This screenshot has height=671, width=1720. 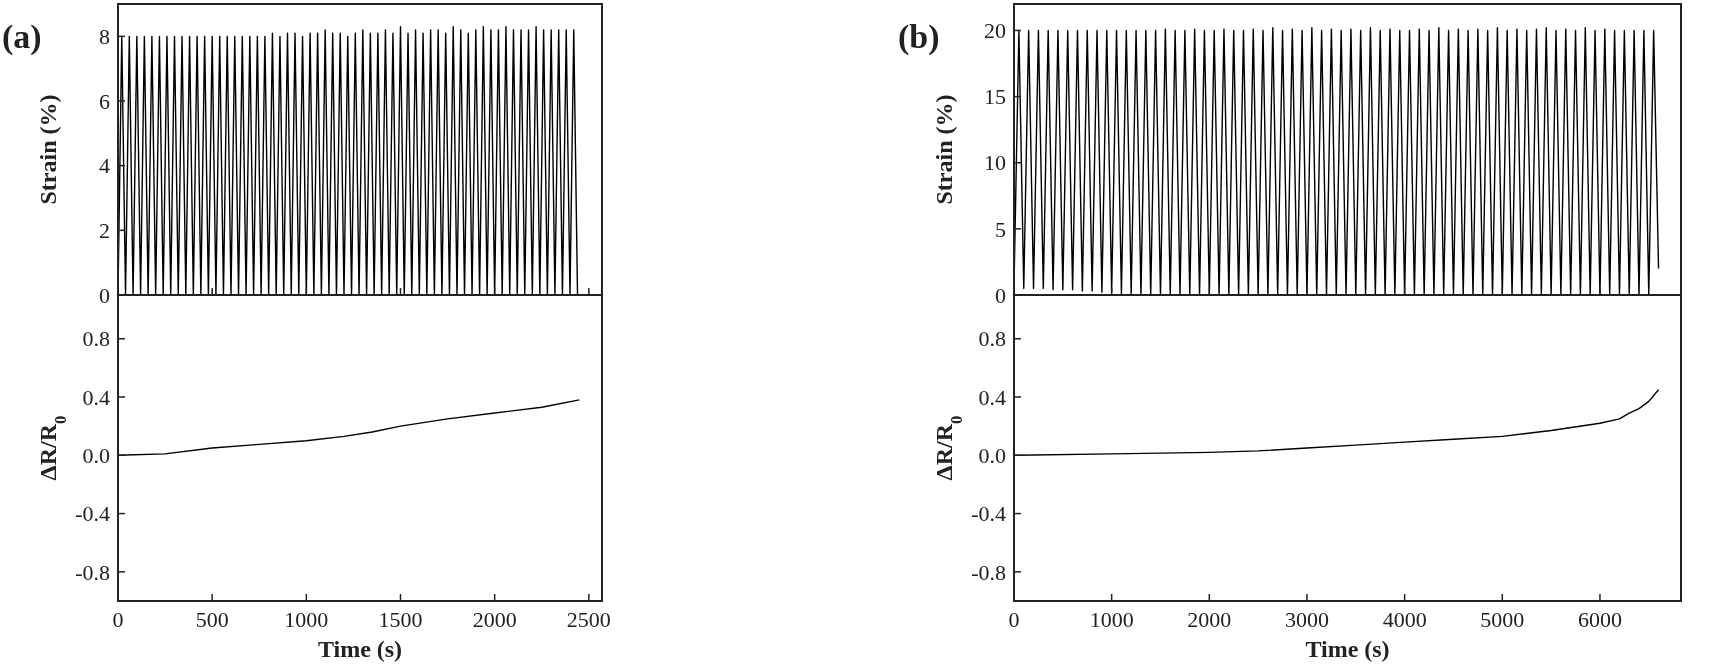 What do you see at coordinates (104, 166) in the screenshot?
I see `y-tick-label: 4` at bounding box center [104, 166].